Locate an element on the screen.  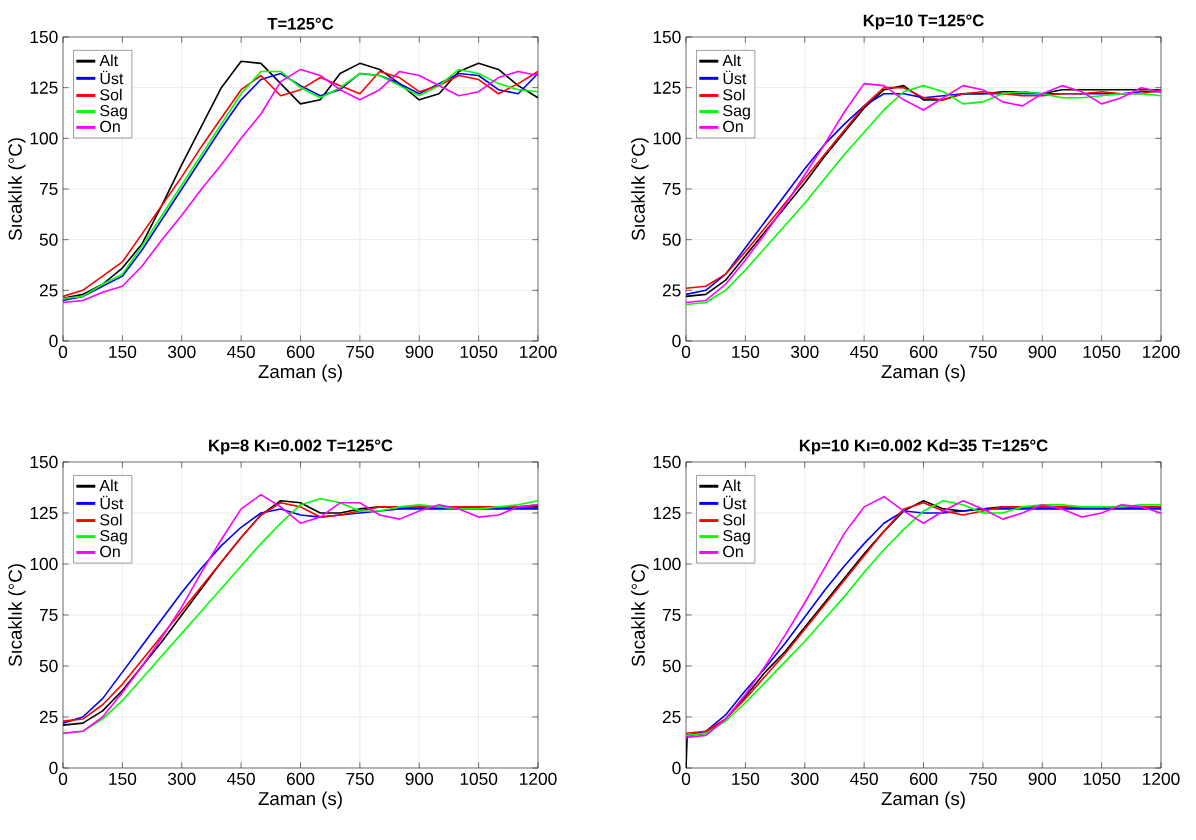
chart-title: T=125°C is located at coordinates (300, 23).